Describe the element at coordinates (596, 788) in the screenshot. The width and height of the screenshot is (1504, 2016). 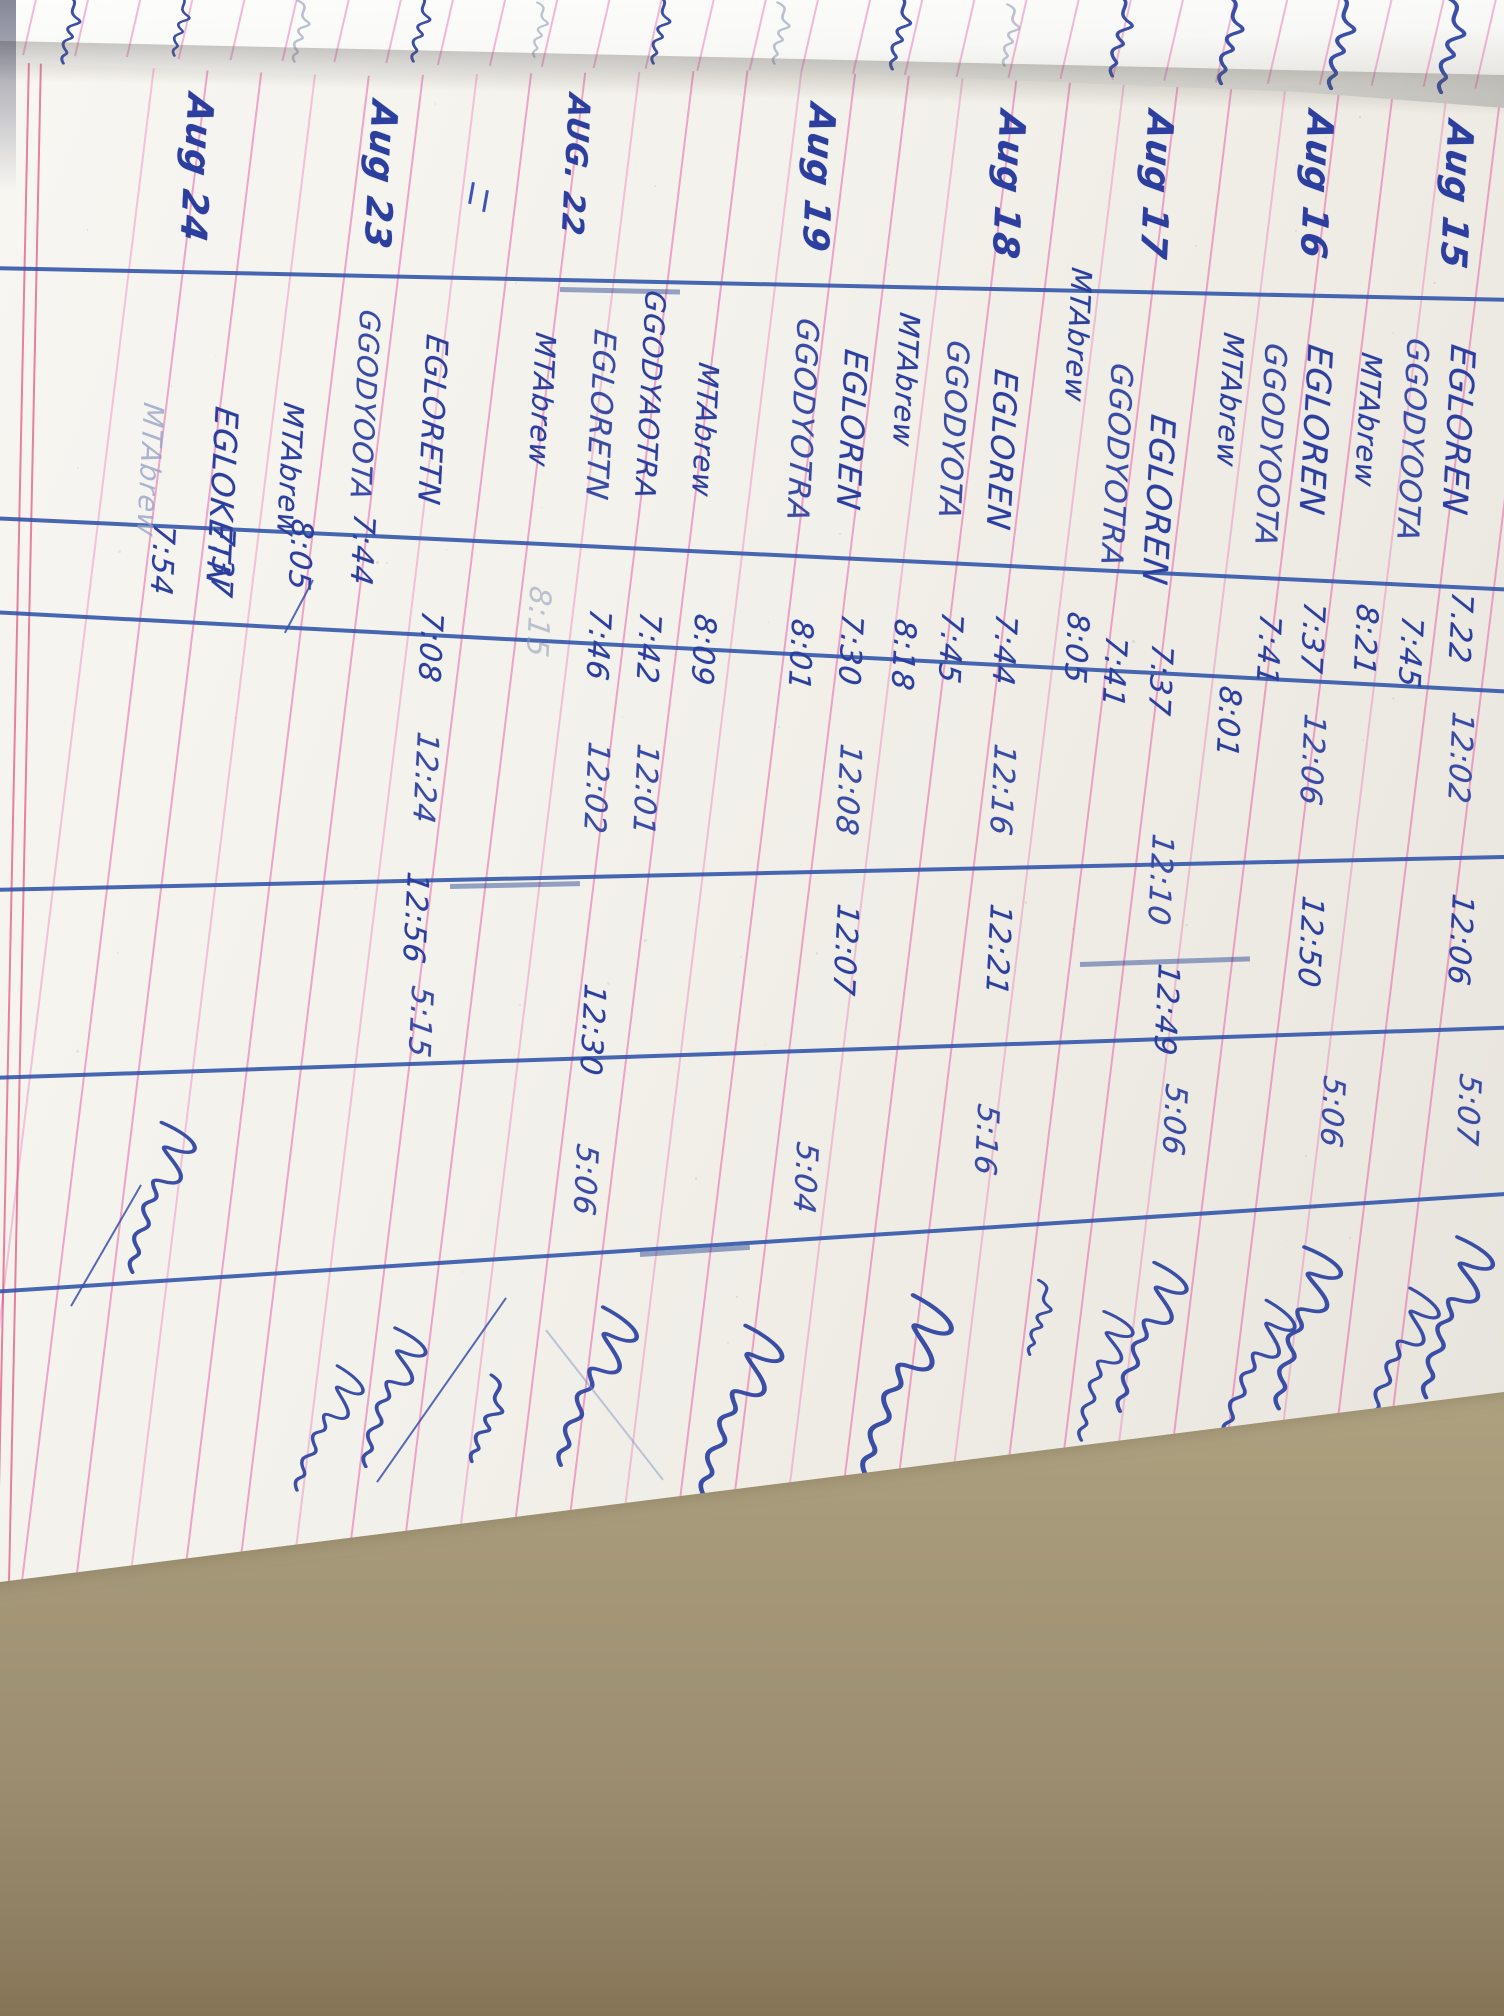
I see `time-entry: 12:02` at that location.